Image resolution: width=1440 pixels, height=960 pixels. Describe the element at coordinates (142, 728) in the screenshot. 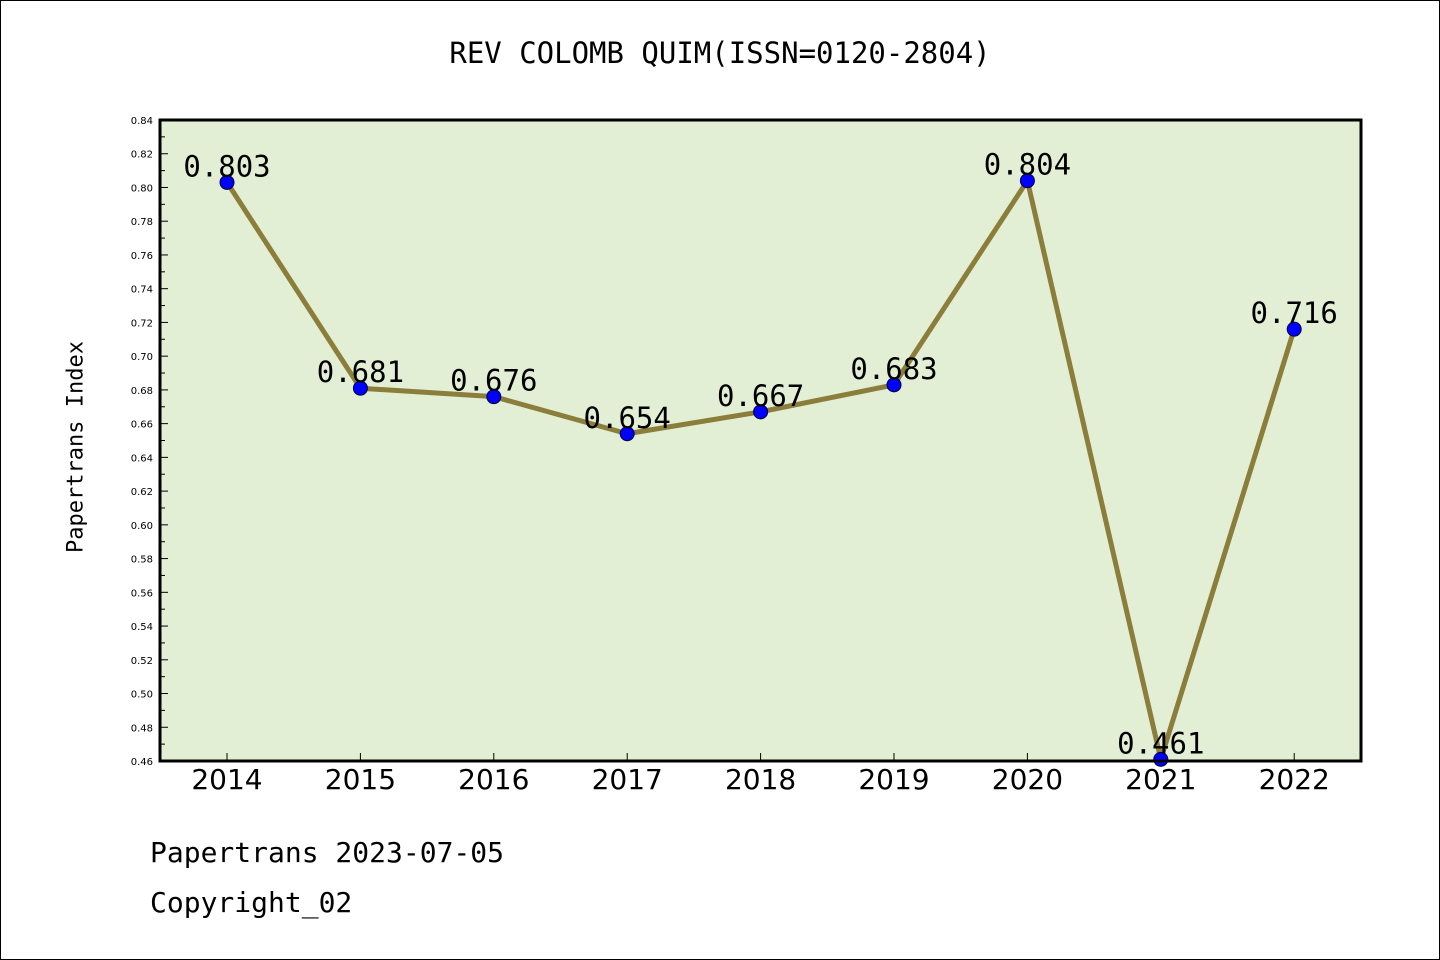

I see `y-tick-label: 0.48` at that location.